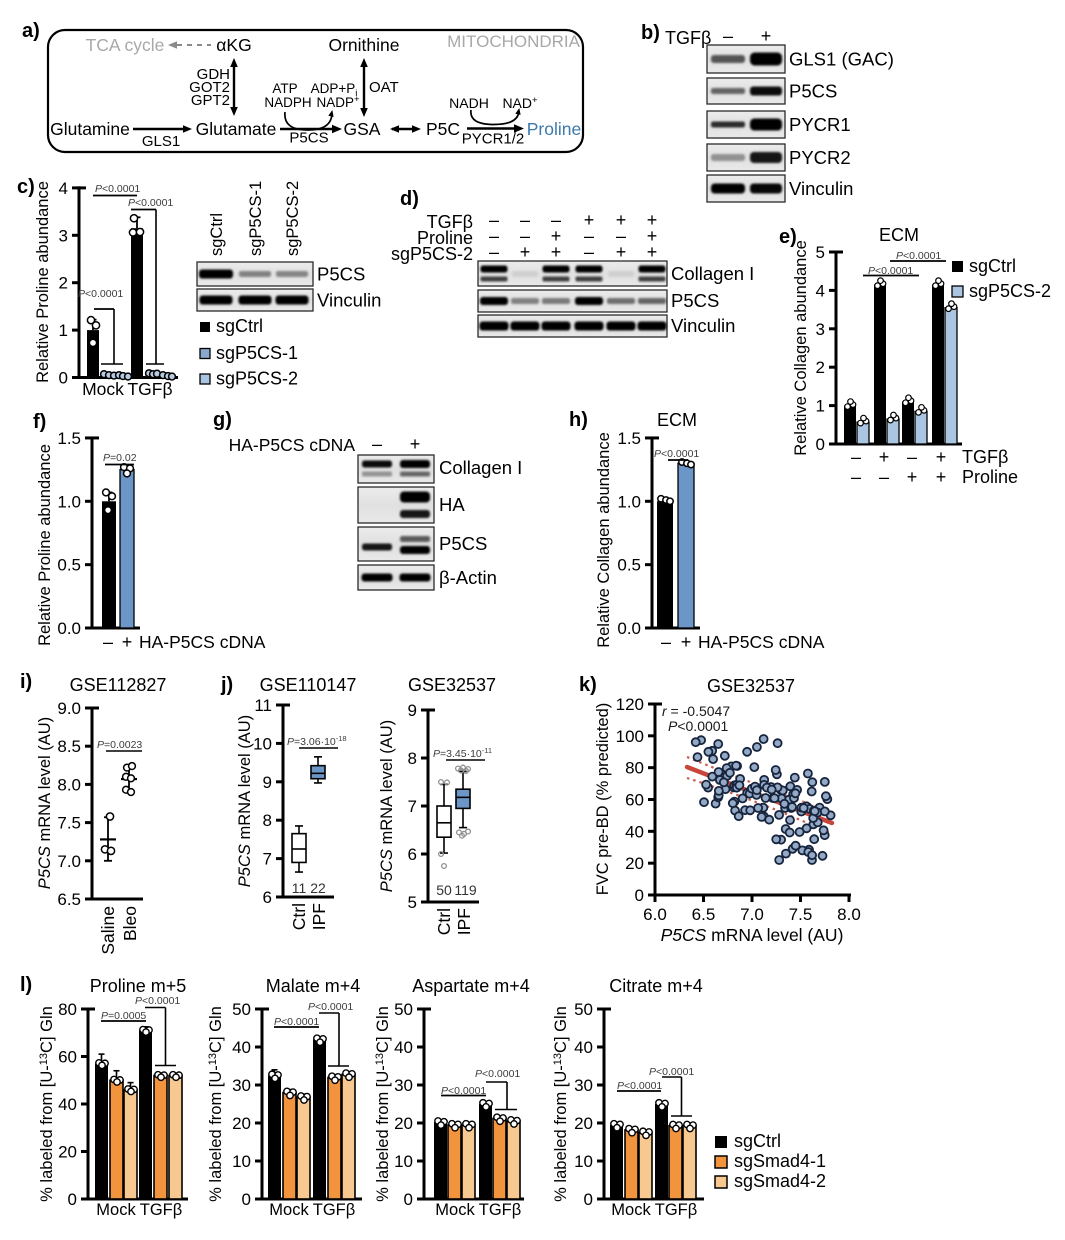 Image resolution: width=1065 pixels, height=1240 pixels. What do you see at coordinates (583, 1161) in the screenshot?
I see `svg-text: 10` at bounding box center [583, 1161].